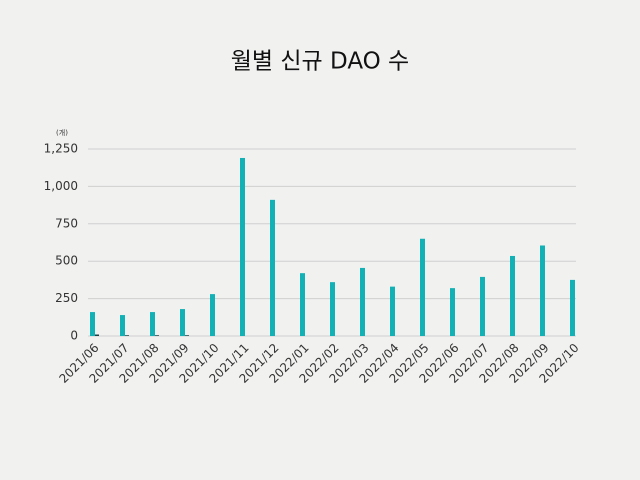  I want to click on y-tick-label: 1,250, so click(61, 149).